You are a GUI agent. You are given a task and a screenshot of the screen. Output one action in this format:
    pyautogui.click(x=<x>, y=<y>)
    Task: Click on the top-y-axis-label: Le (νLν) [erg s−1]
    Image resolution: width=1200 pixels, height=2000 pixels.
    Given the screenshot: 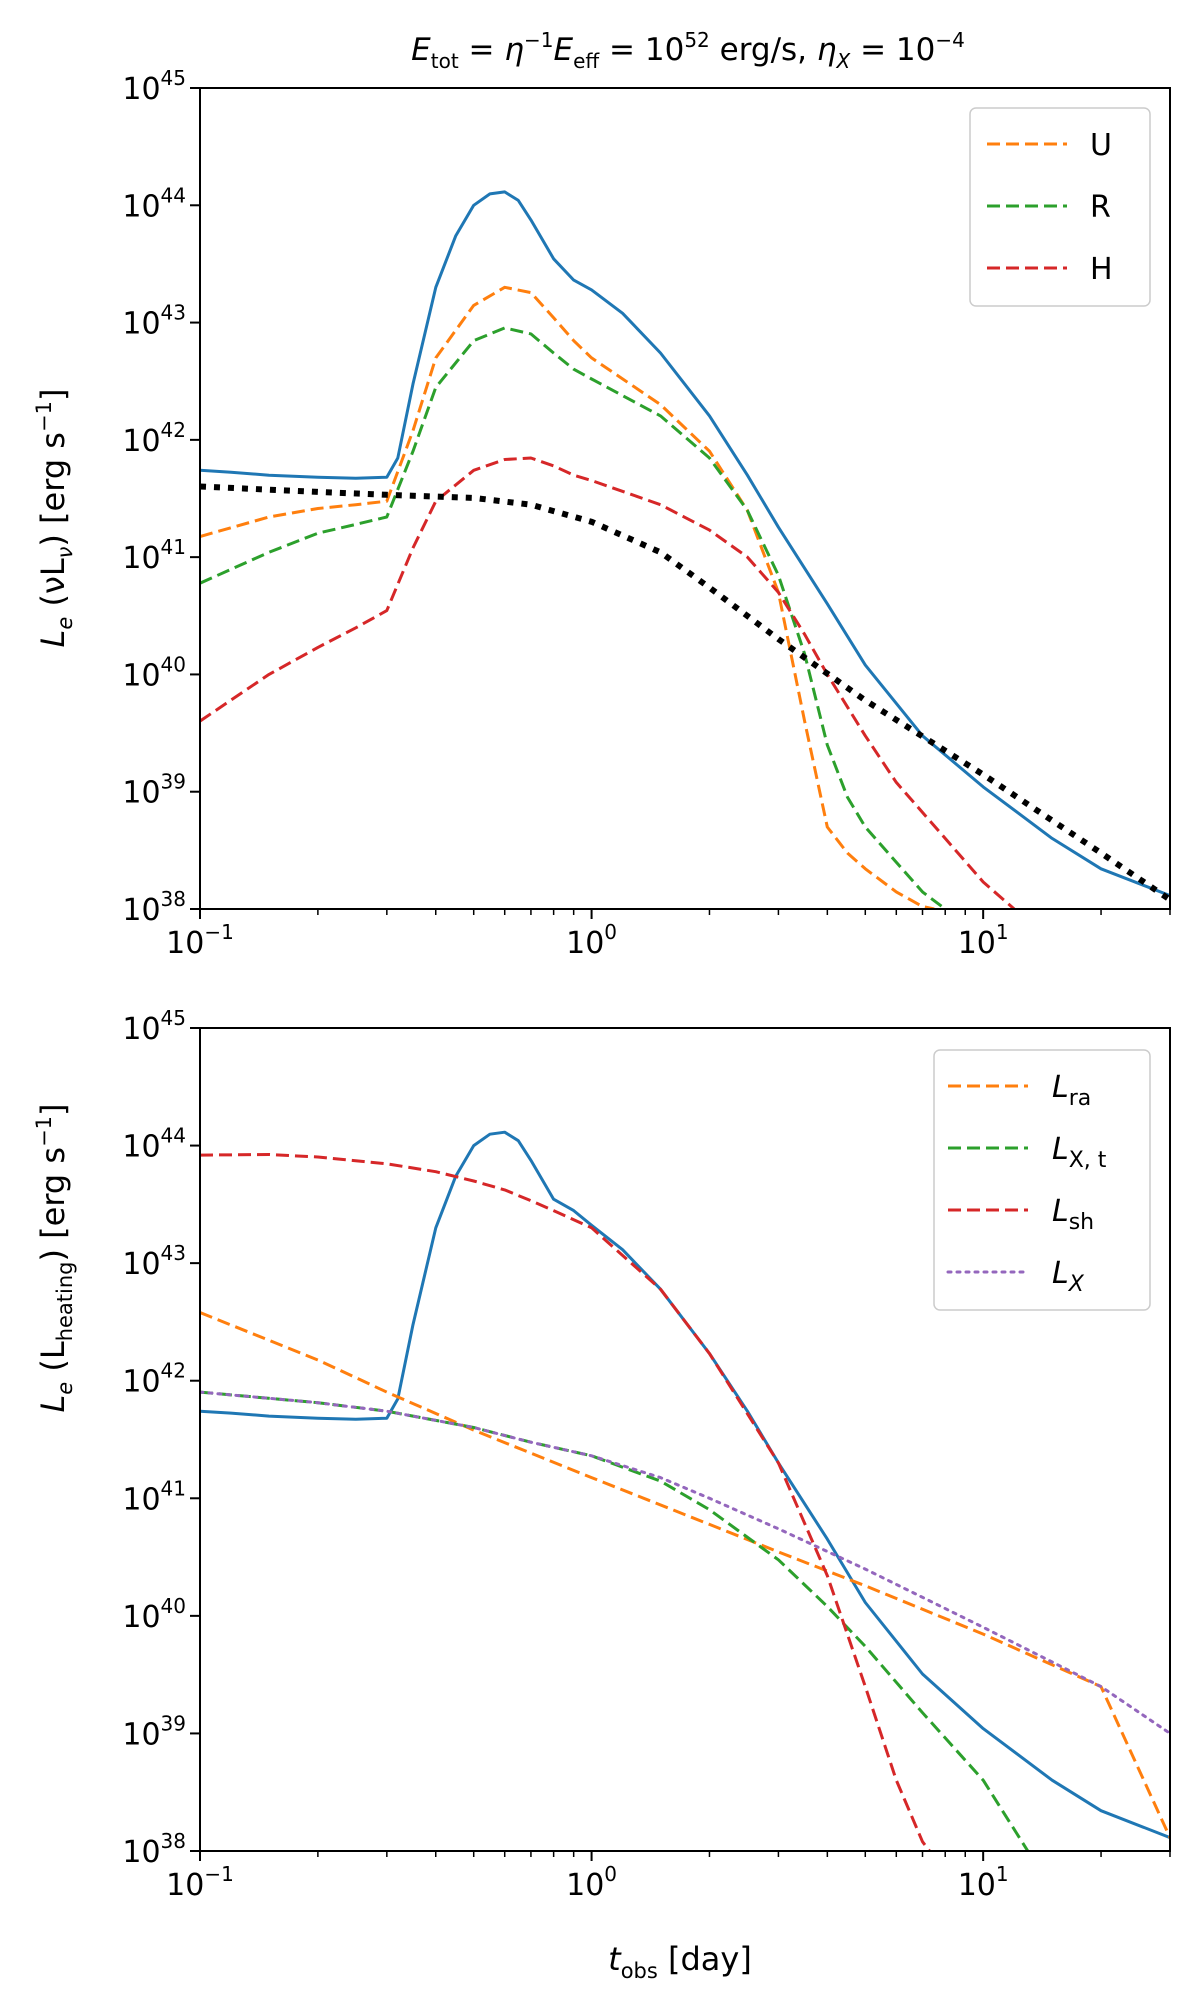 What is the action you would take?
    pyautogui.click(x=54, y=518)
    